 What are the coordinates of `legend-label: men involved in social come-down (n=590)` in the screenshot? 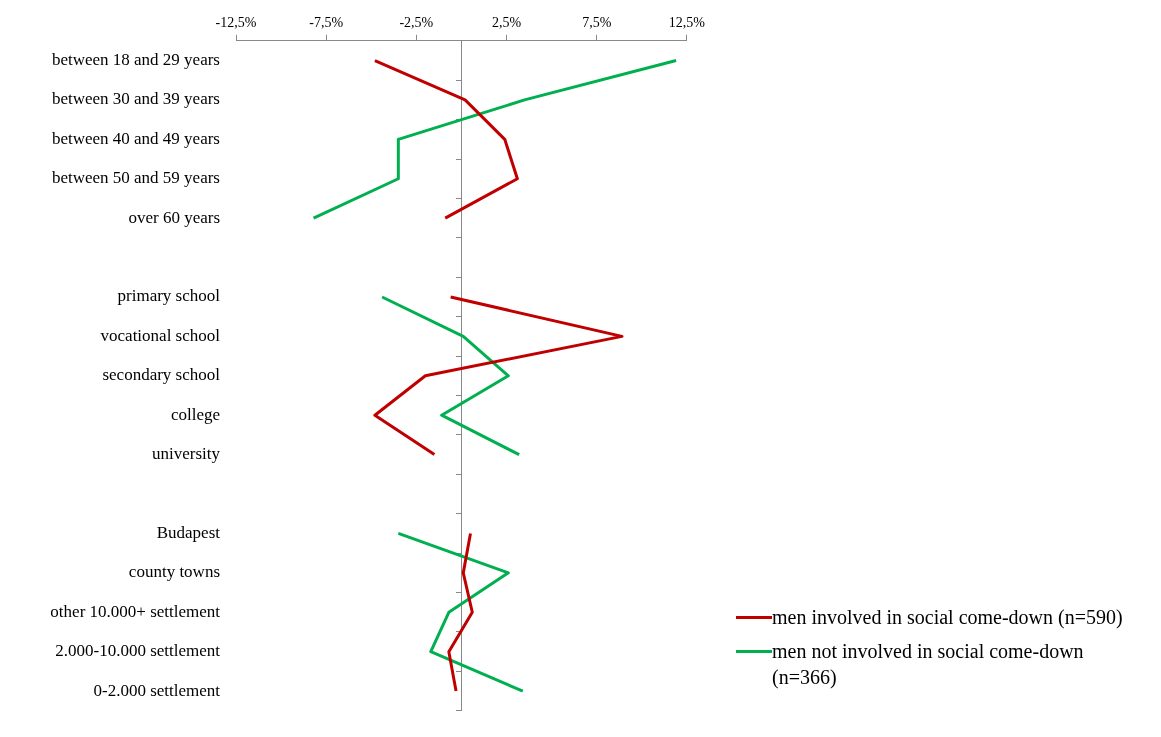 It's located at (947, 617).